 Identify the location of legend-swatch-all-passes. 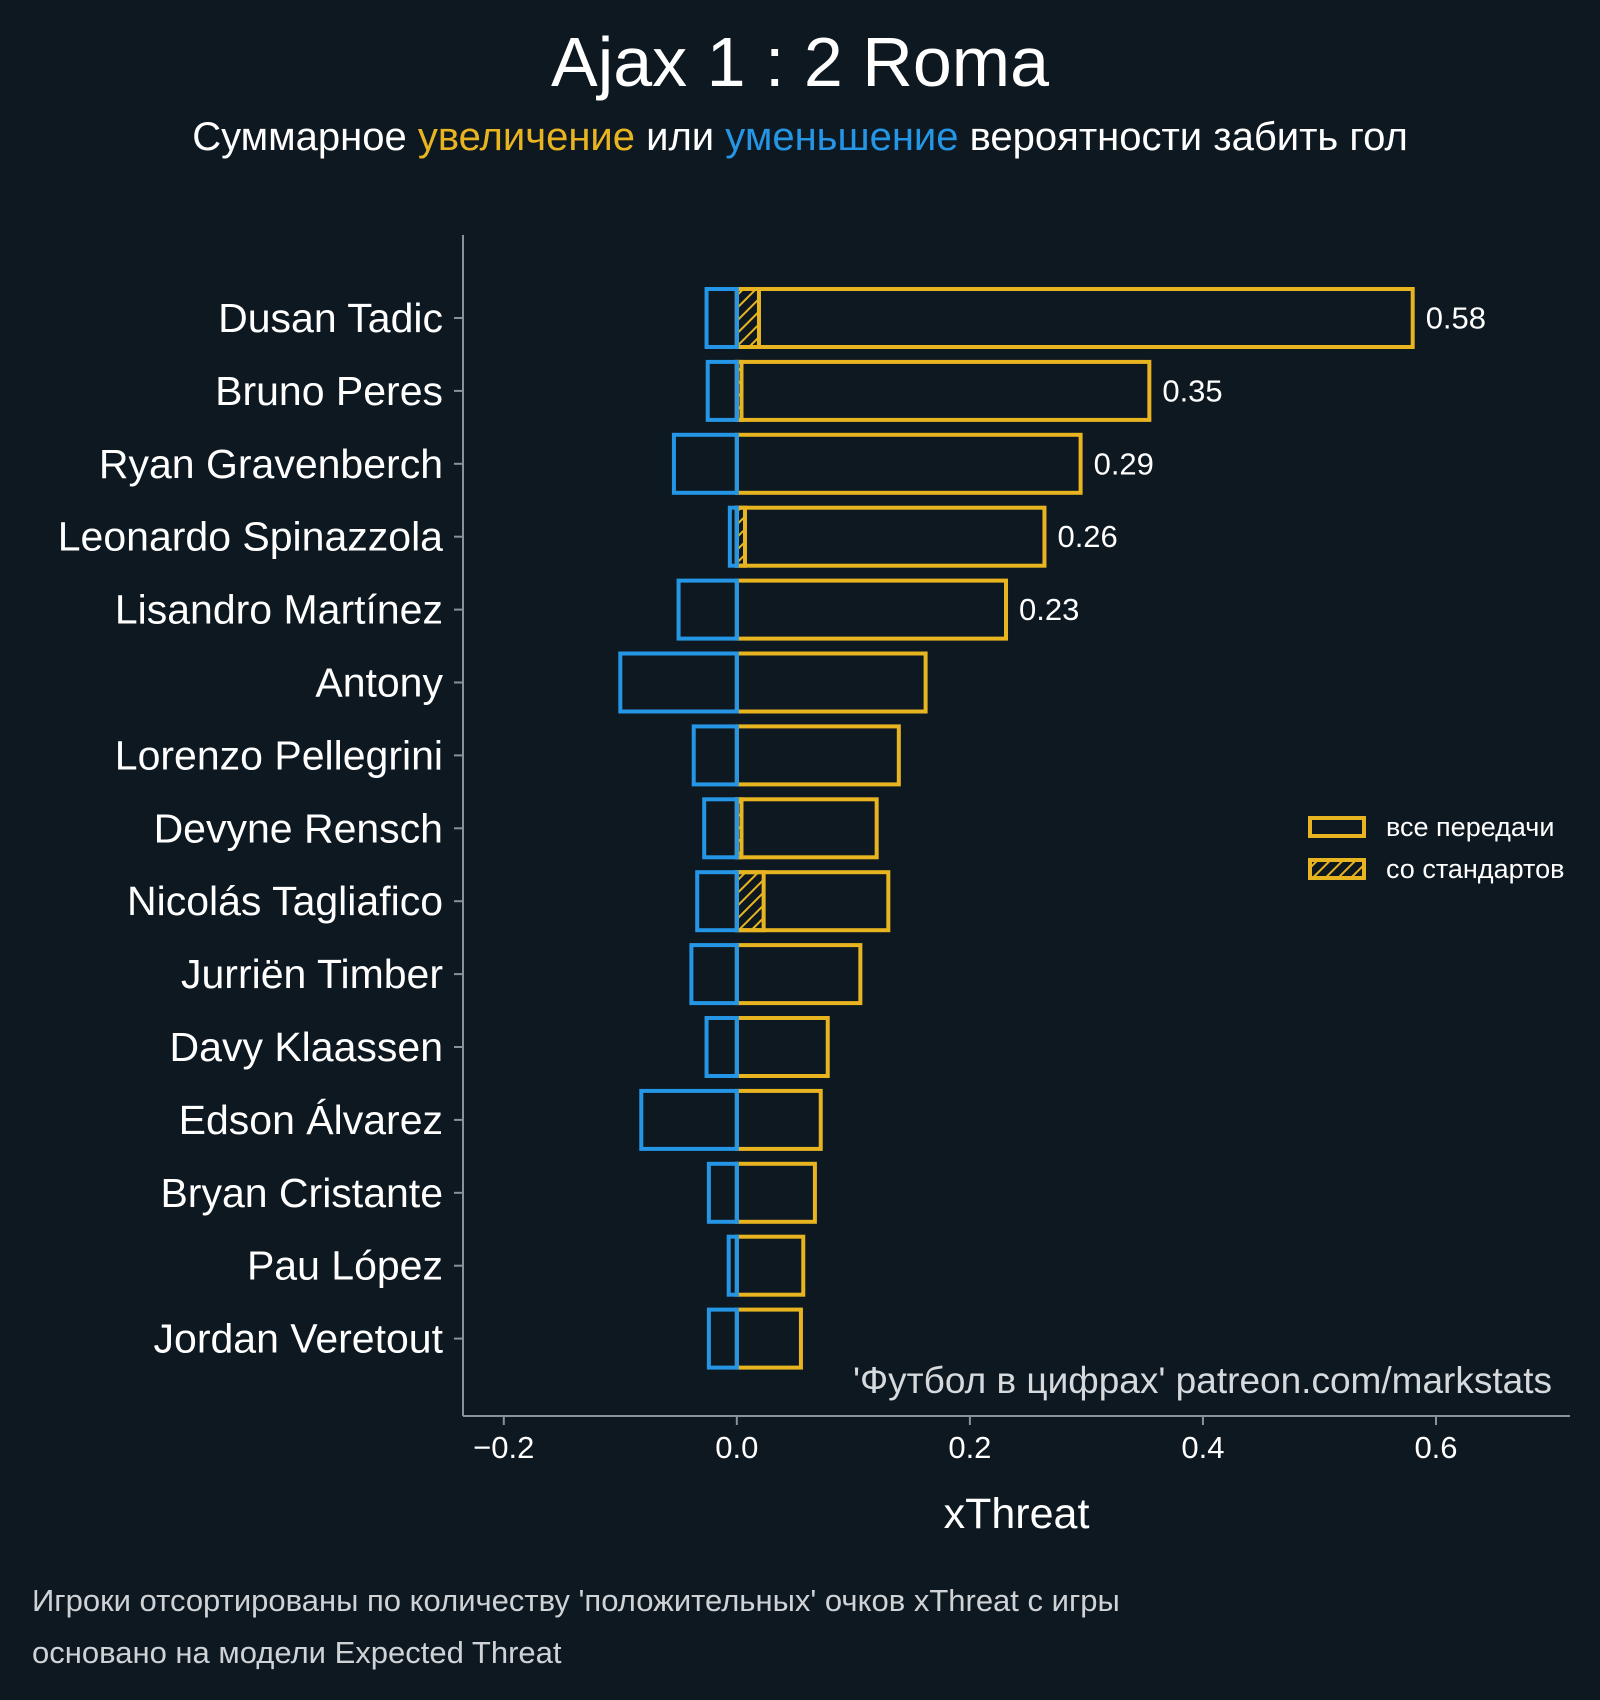
(1337, 827).